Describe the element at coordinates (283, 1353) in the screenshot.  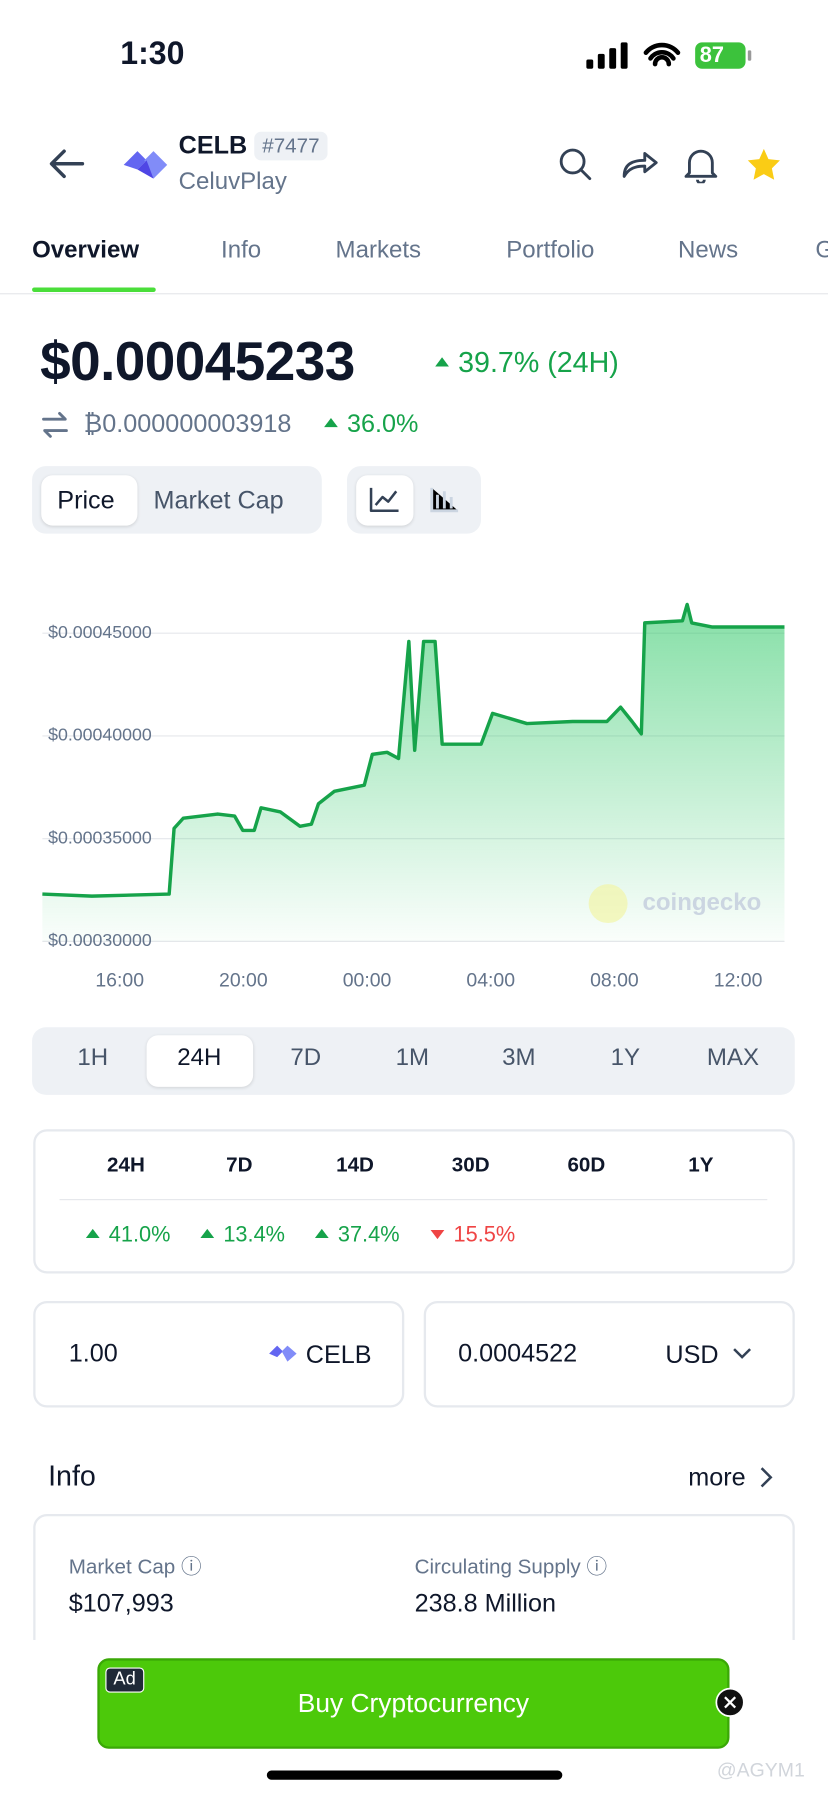
I see `coin-logo-small` at that location.